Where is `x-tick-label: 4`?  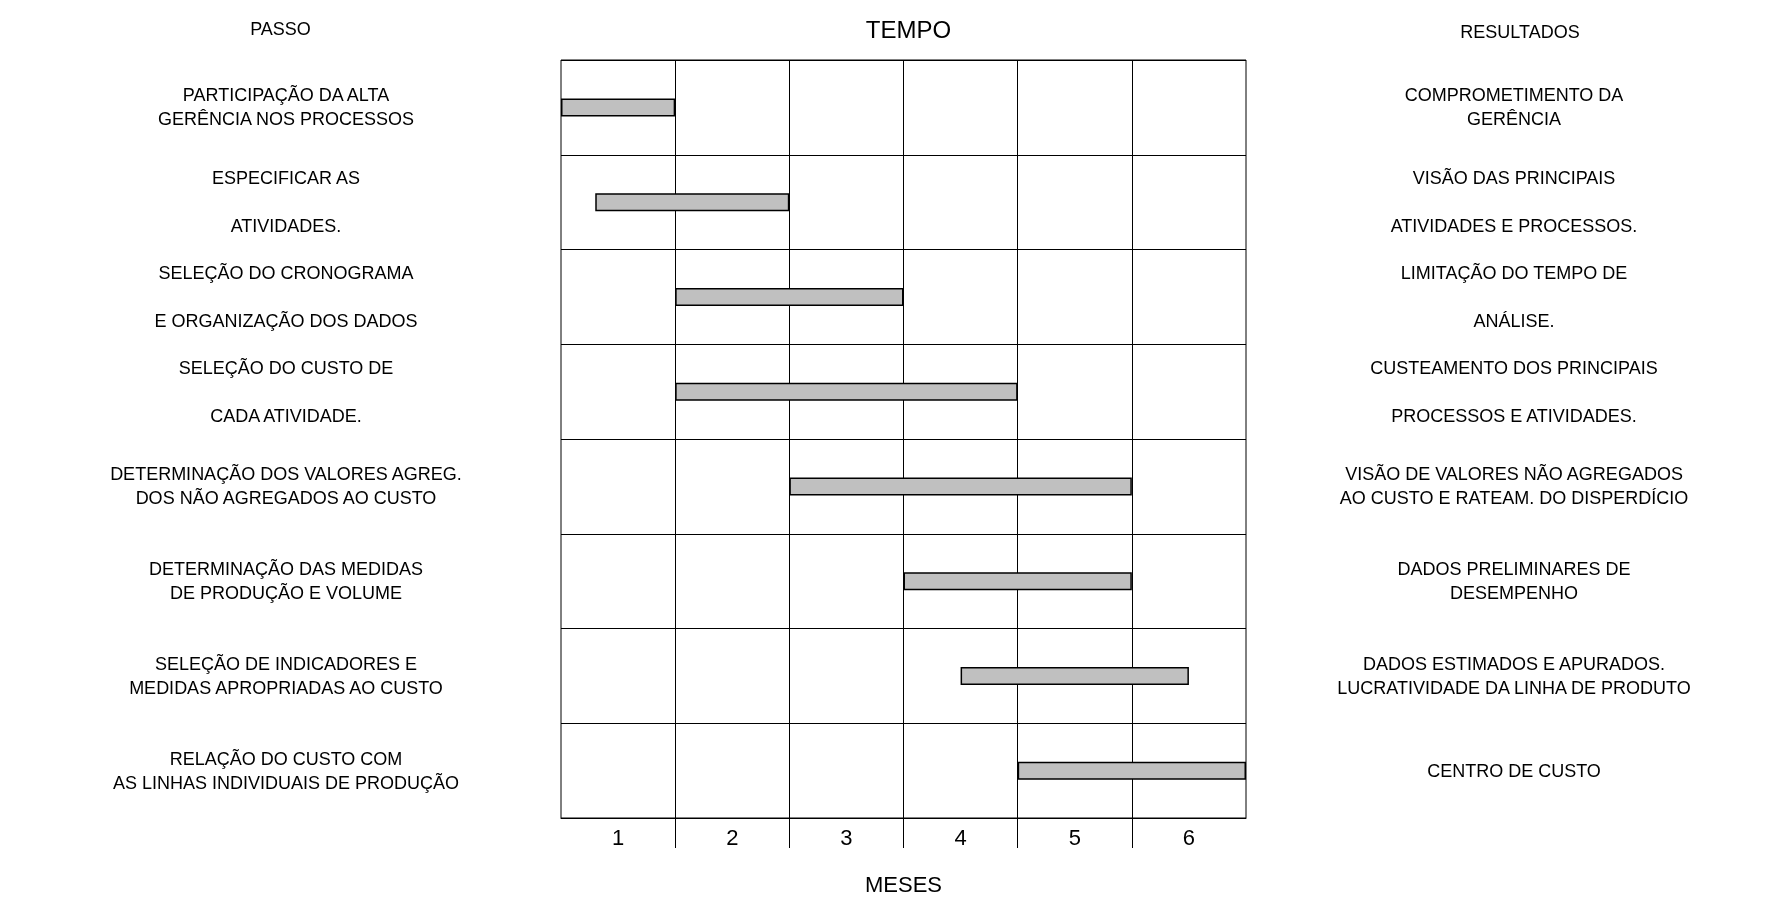
x-tick-label: 4 is located at coordinates (960, 837).